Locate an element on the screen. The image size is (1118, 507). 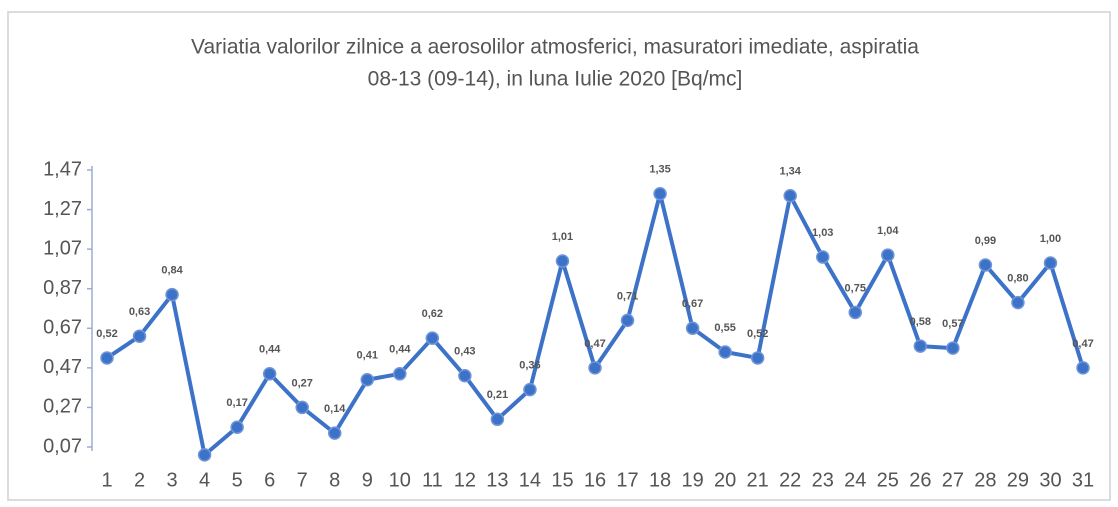
x-tick-label: 12 is located at coordinates (465, 480).